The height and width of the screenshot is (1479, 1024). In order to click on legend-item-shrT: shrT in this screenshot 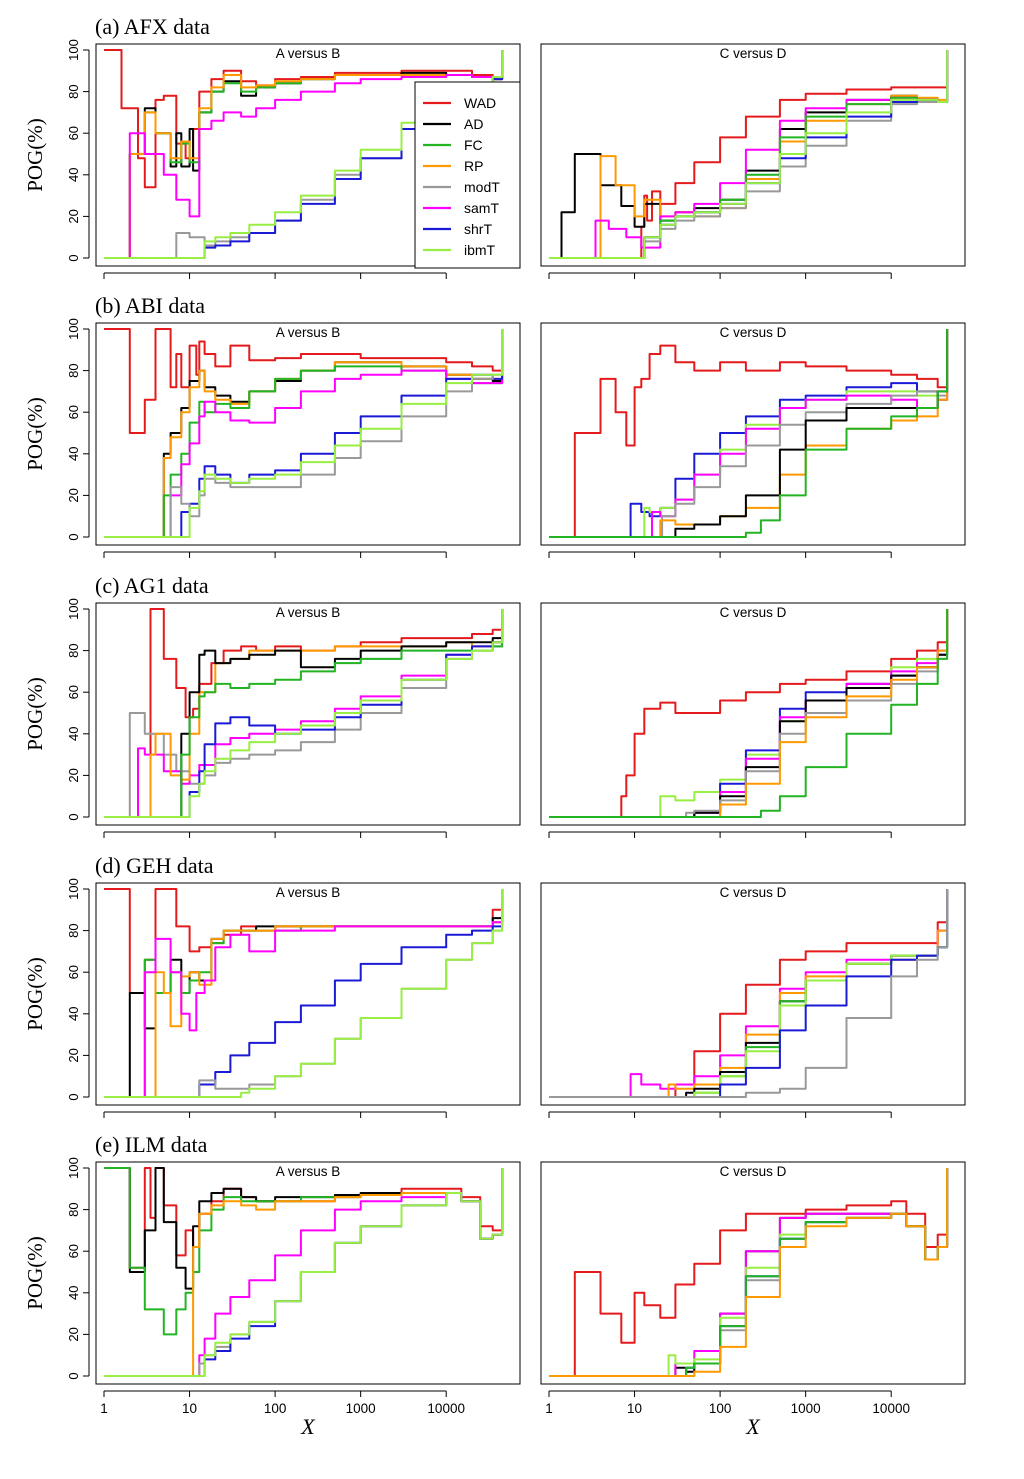, I will do `click(457, 229)`.